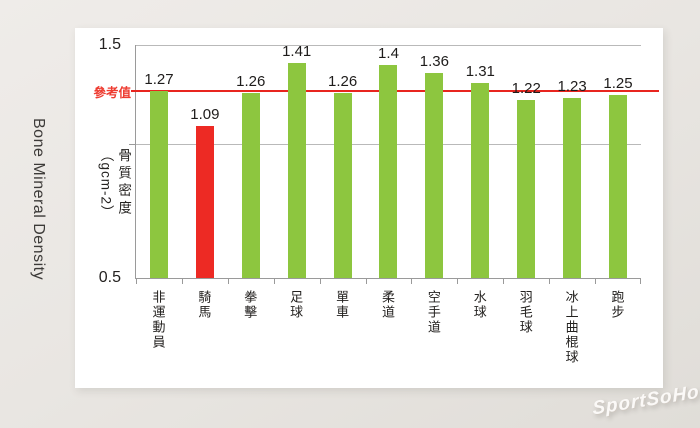 Image resolution: width=700 pixels, height=428 pixels. I want to click on bar-value-label: 1.23, so click(572, 87).